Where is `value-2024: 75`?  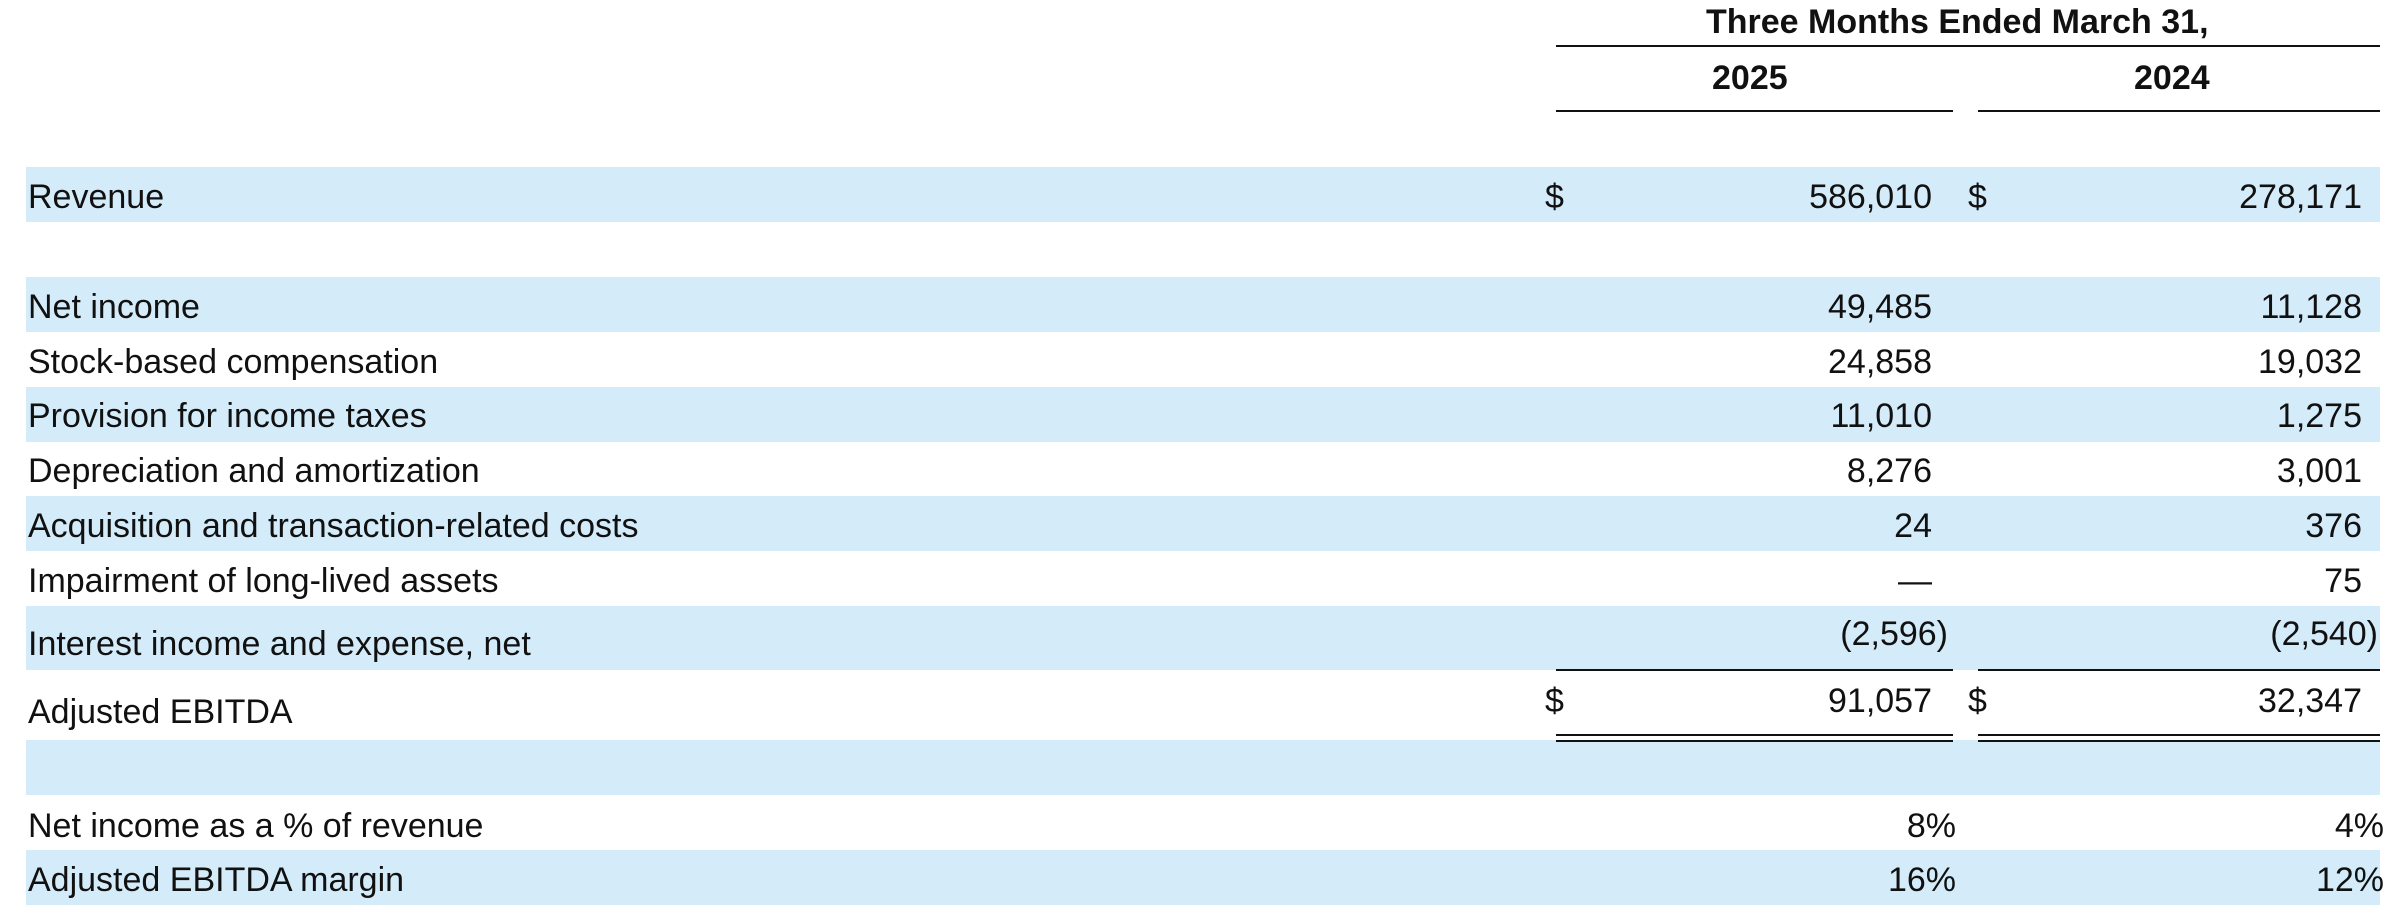
value-2024: 75 is located at coordinates (2343, 581).